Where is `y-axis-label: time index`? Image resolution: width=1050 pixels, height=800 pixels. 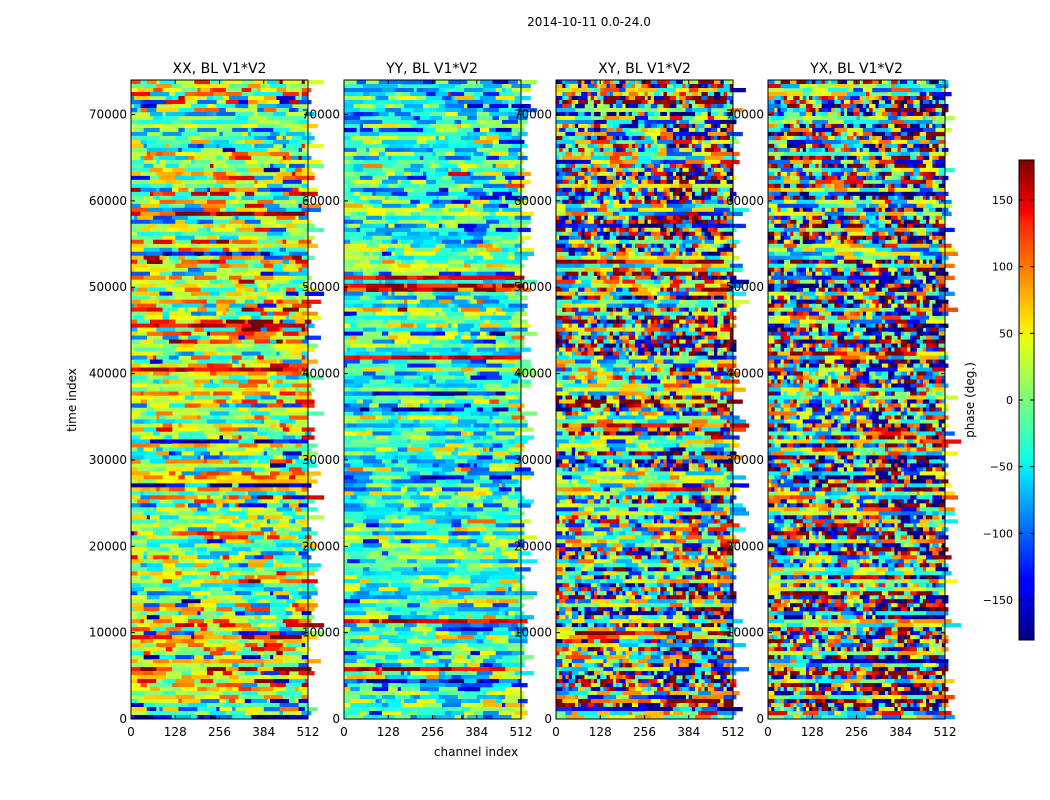
y-axis-label: time index is located at coordinates (72, 400).